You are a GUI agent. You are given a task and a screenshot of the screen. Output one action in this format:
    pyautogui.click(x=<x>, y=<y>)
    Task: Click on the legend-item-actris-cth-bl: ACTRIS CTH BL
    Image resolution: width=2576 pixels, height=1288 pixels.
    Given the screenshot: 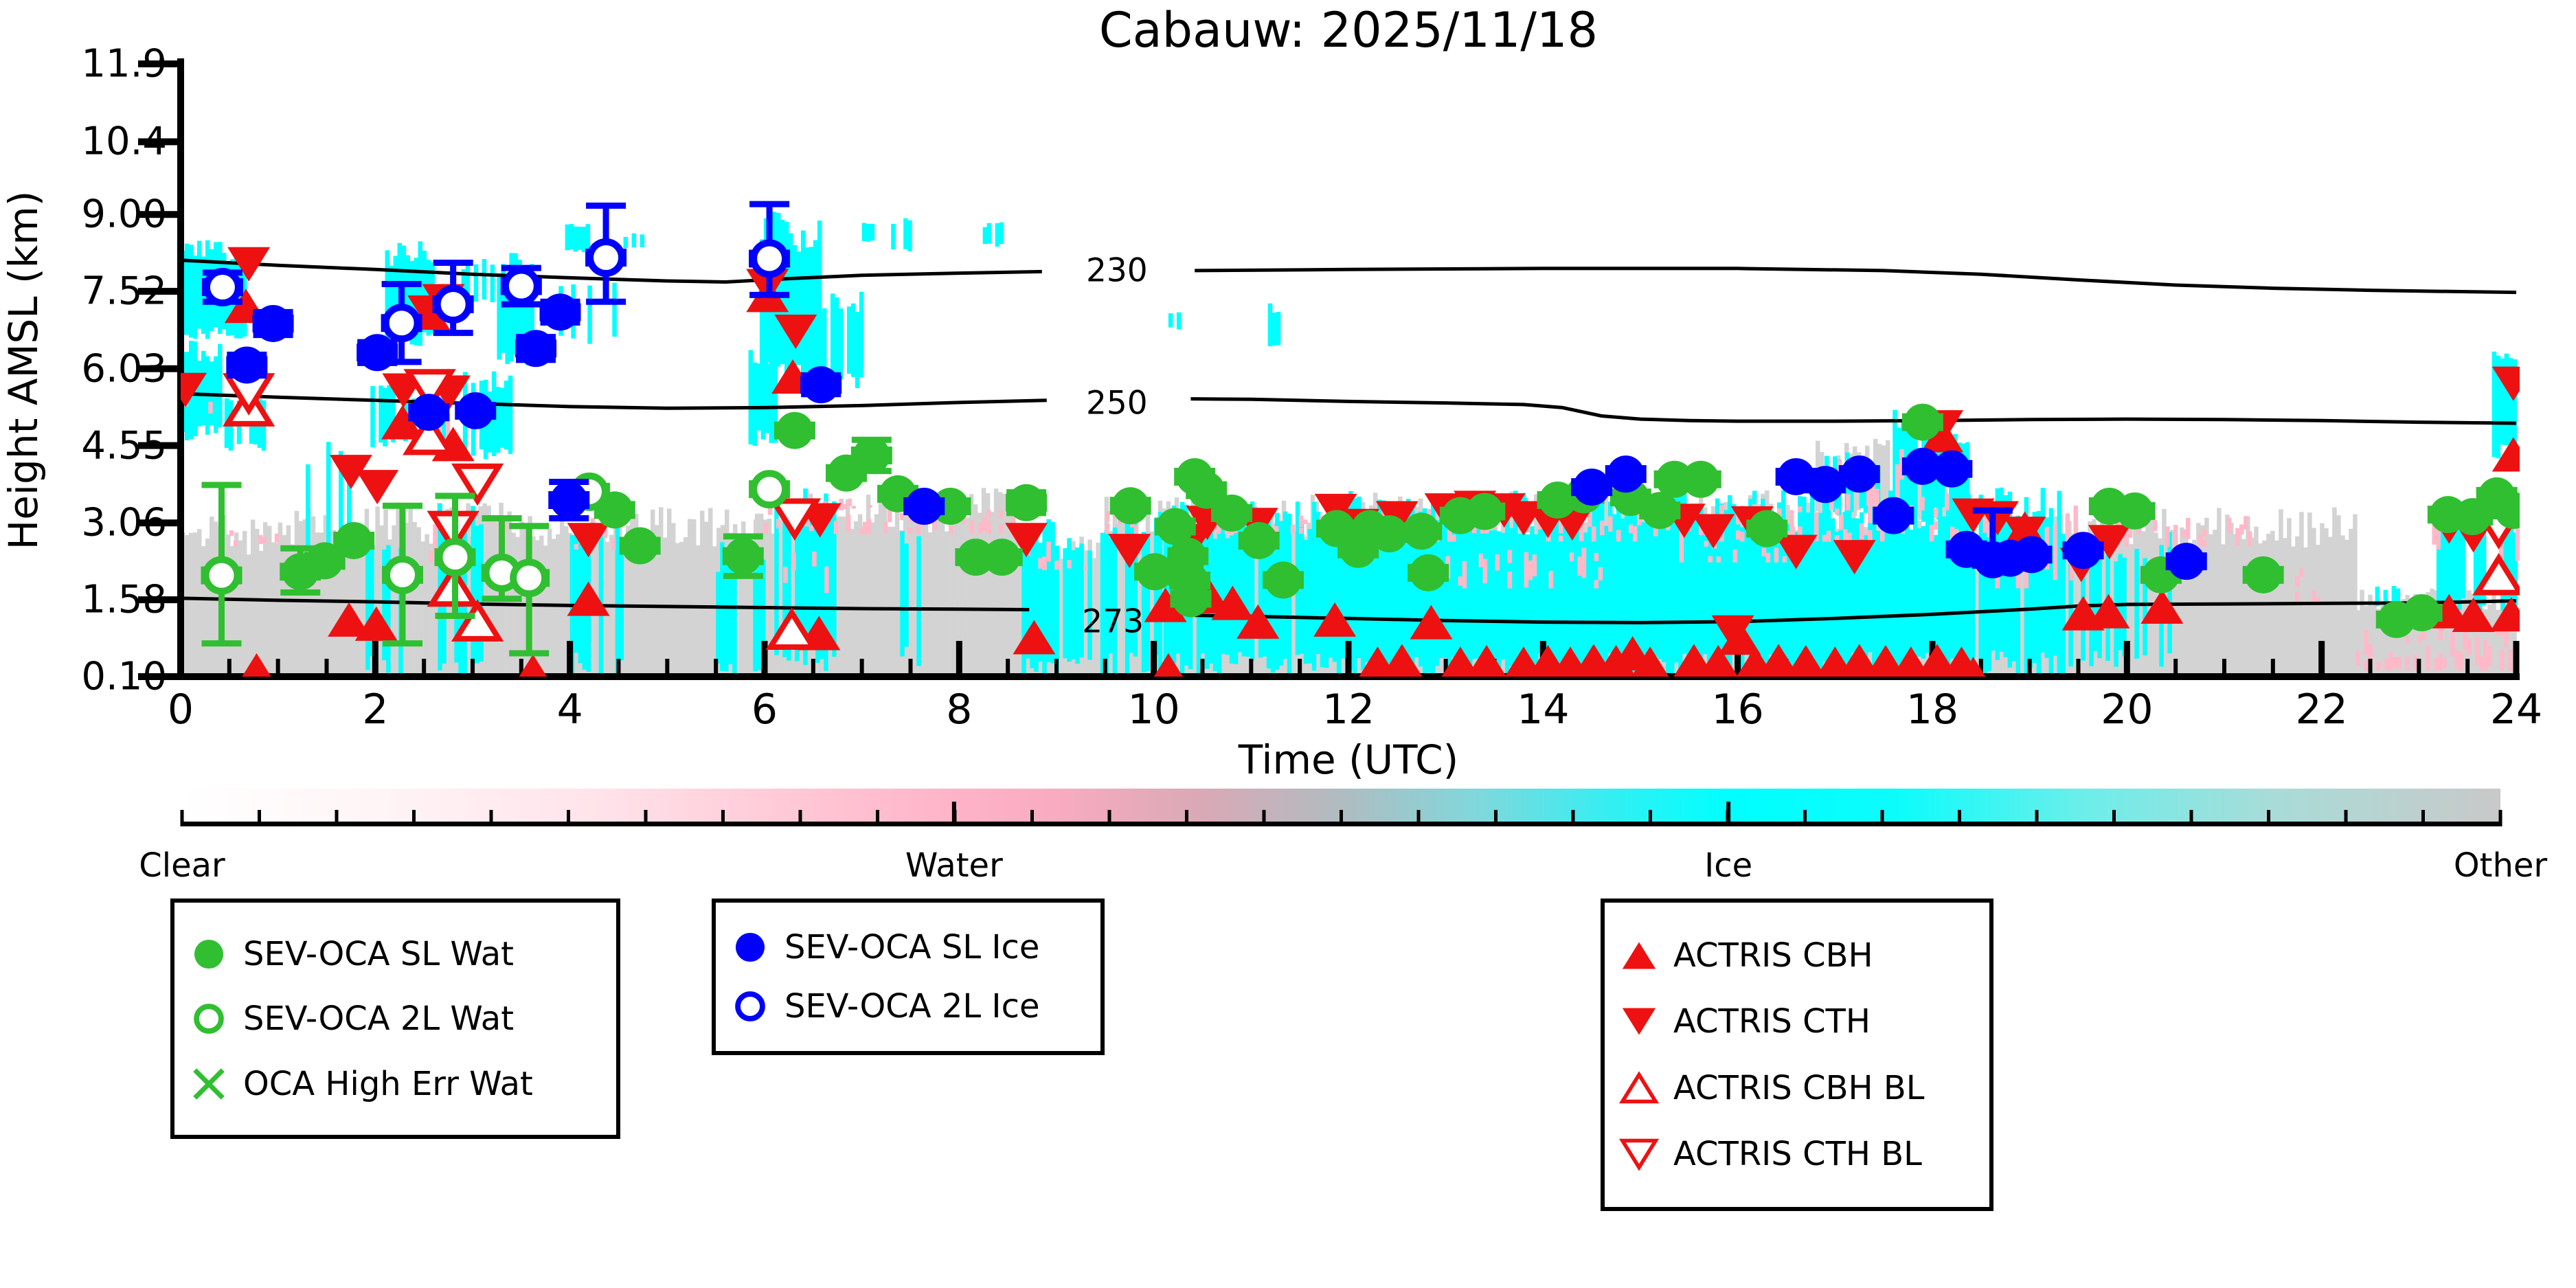 What is the action you would take?
    pyautogui.click(x=1797, y=1154)
    